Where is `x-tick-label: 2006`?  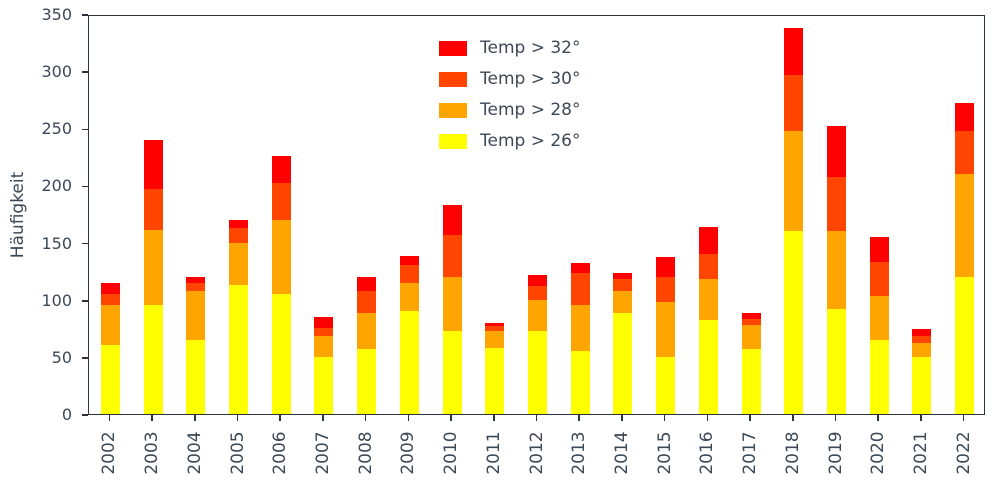 x-tick-label: 2006 is located at coordinates (280, 453).